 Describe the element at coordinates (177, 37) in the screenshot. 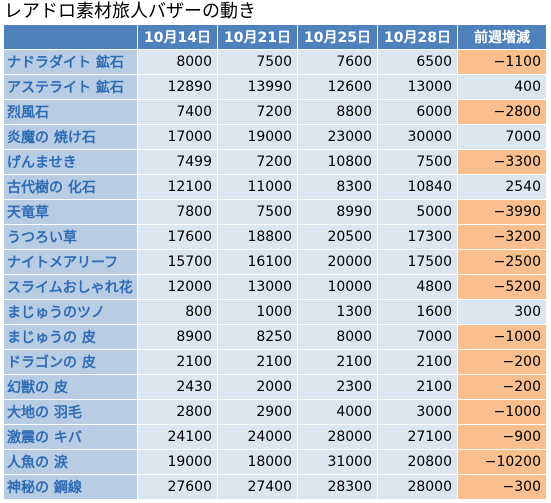

I see `header-cell: 10月14日` at that location.